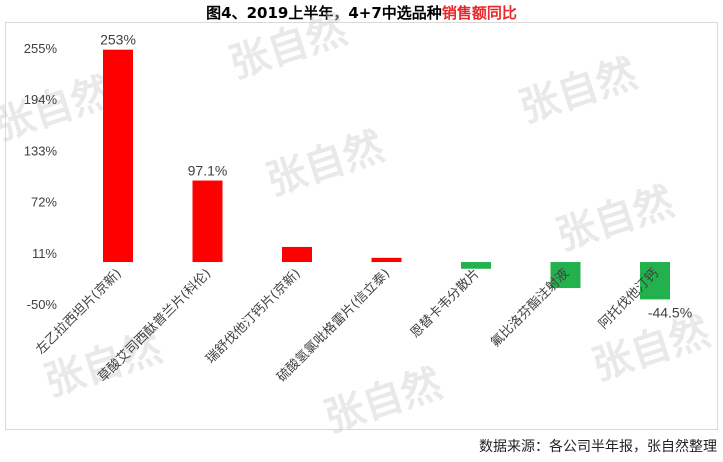 Image resolution: width=723 pixels, height=462 pixels. I want to click on y-tick-label: 11%, so click(44, 253).